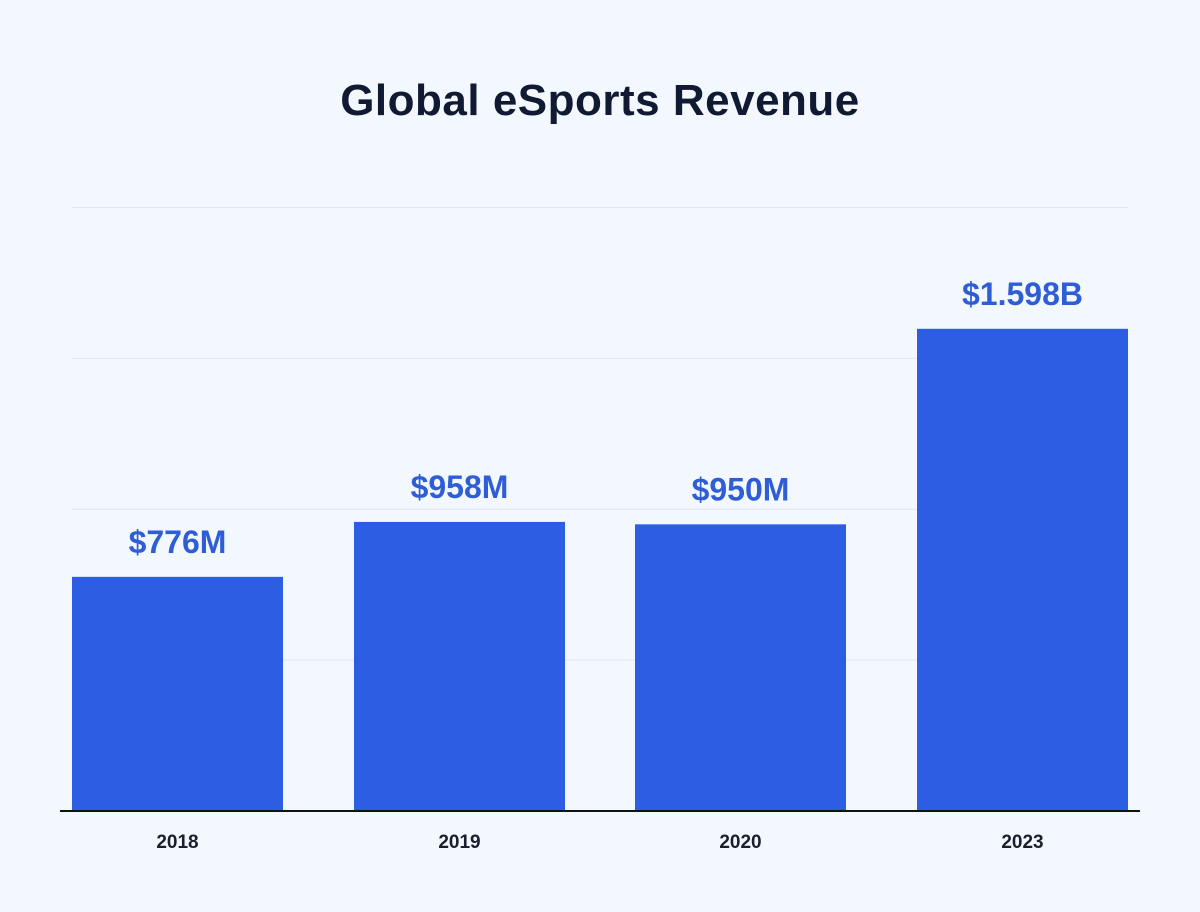 This screenshot has width=1200, height=912. What do you see at coordinates (740, 842) in the screenshot?
I see `x-tick-label-2020: 2020` at bounding box center [740, 842].